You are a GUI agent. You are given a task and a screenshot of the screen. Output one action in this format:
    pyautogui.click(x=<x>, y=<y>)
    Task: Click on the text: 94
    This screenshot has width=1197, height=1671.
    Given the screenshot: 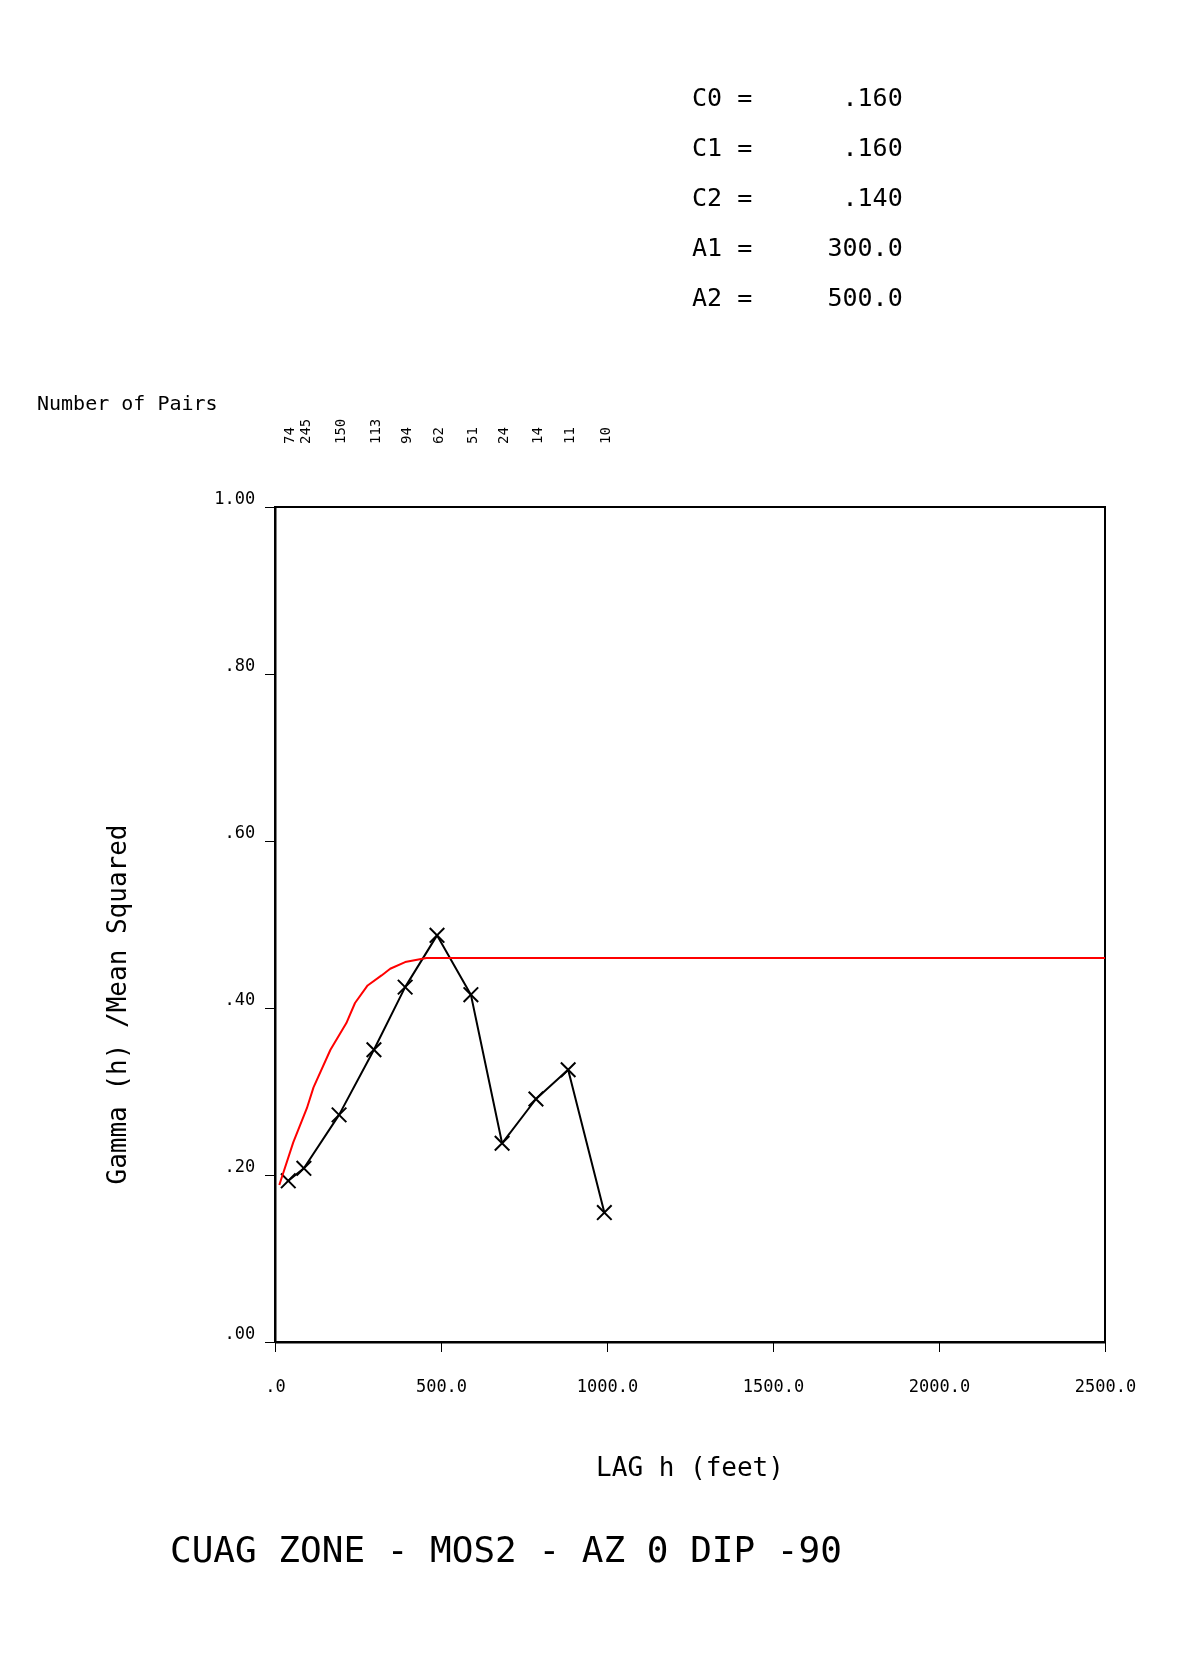 What is the action you would take?
    pyautogui.click(x=406, y=435)
    